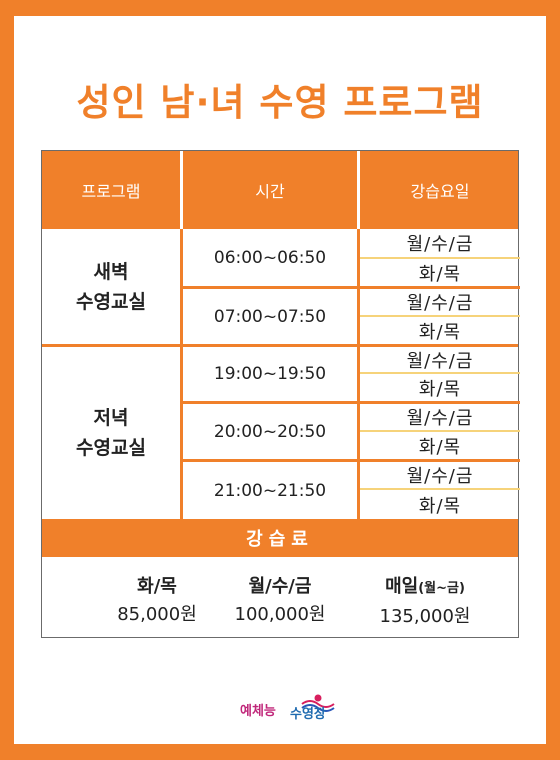  I want to click on fee-item: 매일(월~금) 135,000원, so click(425, 602).